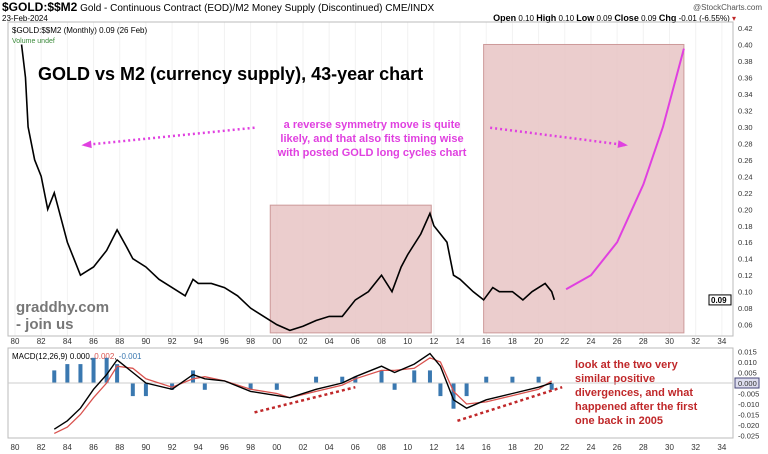 Image resolution: width=768 pixels, height=454 pixels. I want to click on price-x-tick-label: 94, so click(198, 341).